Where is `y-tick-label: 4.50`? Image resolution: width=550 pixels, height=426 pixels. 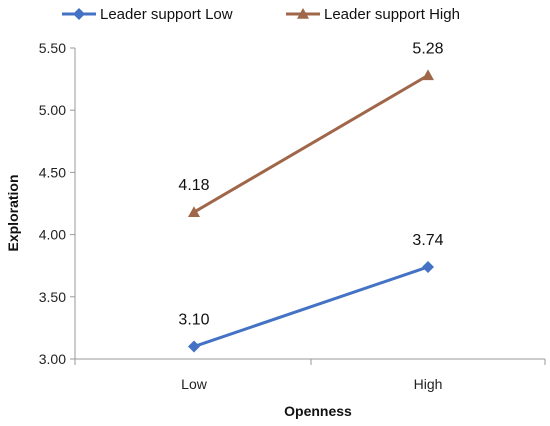
y-tick-label: 4.50 is located at coordinates (52, 172).